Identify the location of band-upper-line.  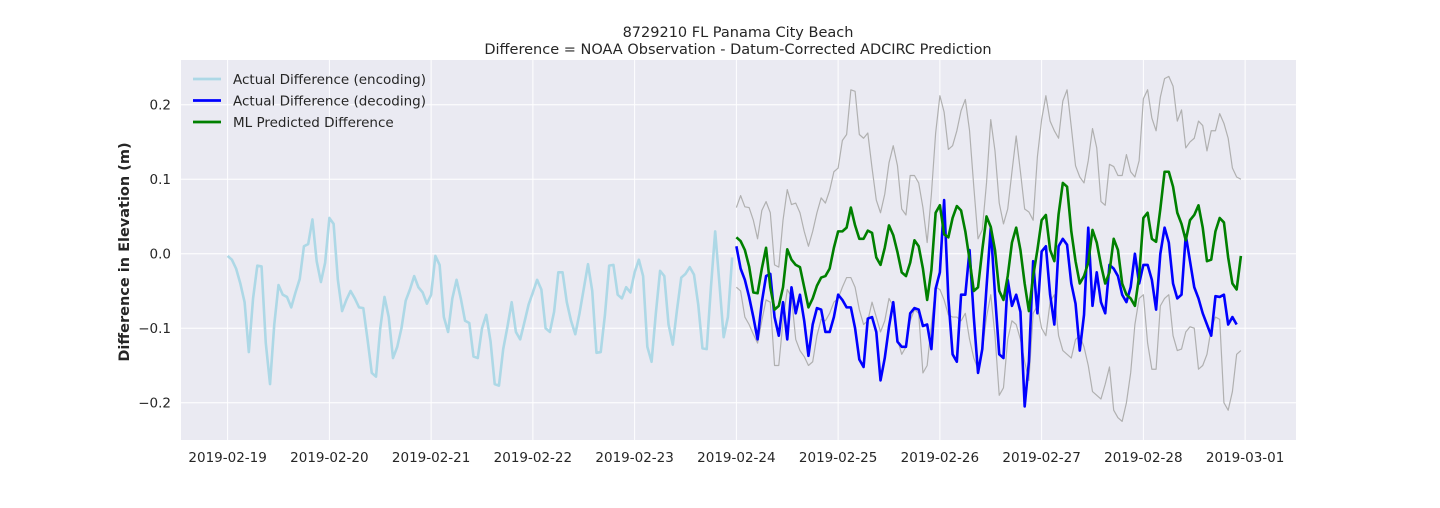
(988, 171).